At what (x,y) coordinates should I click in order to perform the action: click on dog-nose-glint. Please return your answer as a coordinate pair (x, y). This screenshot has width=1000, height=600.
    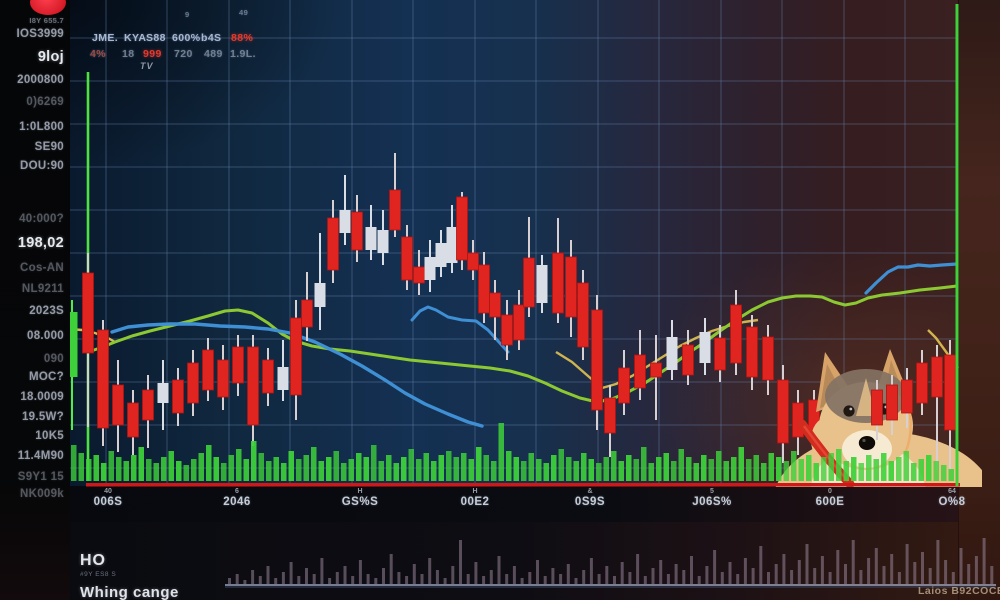
    Looking at the image, I should click on (864, 440).